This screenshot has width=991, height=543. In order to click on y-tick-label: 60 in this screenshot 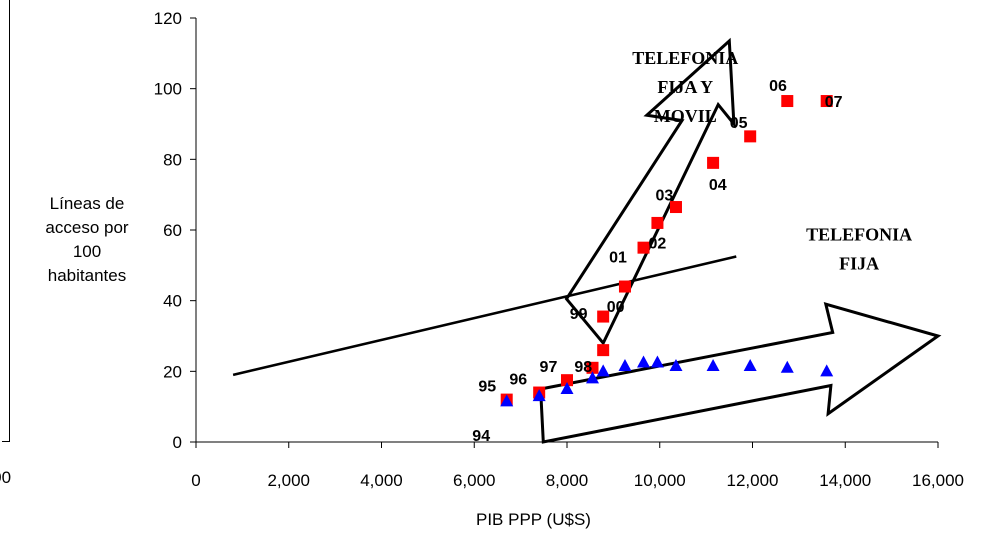, I will do `click(172, 230)`.